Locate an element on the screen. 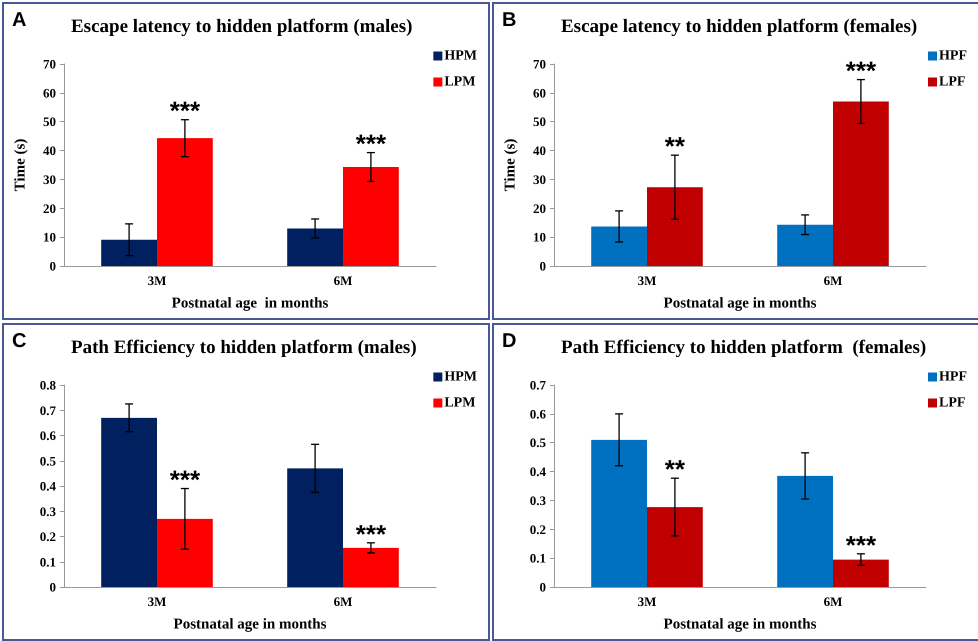 The width and height of the screenshot is (978, 641). chart-title: Escape latency to hidden platform (females) is located at coordinates (739, 26).